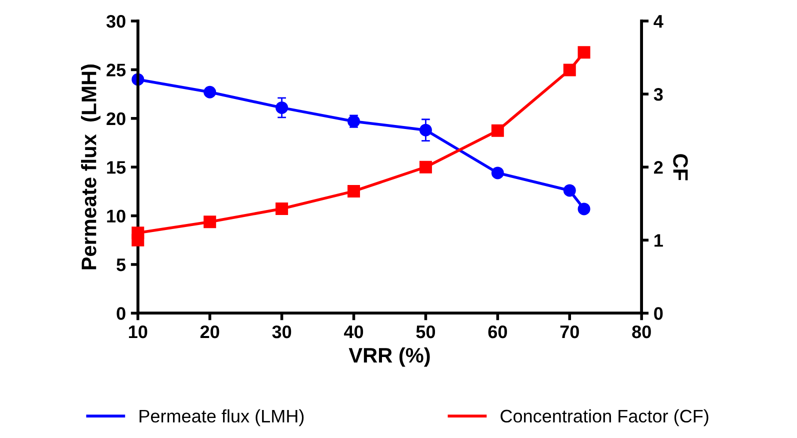 This screenshot has height=438, width=797. I want to click on y2-axis-title: CF, so click(680, 167).